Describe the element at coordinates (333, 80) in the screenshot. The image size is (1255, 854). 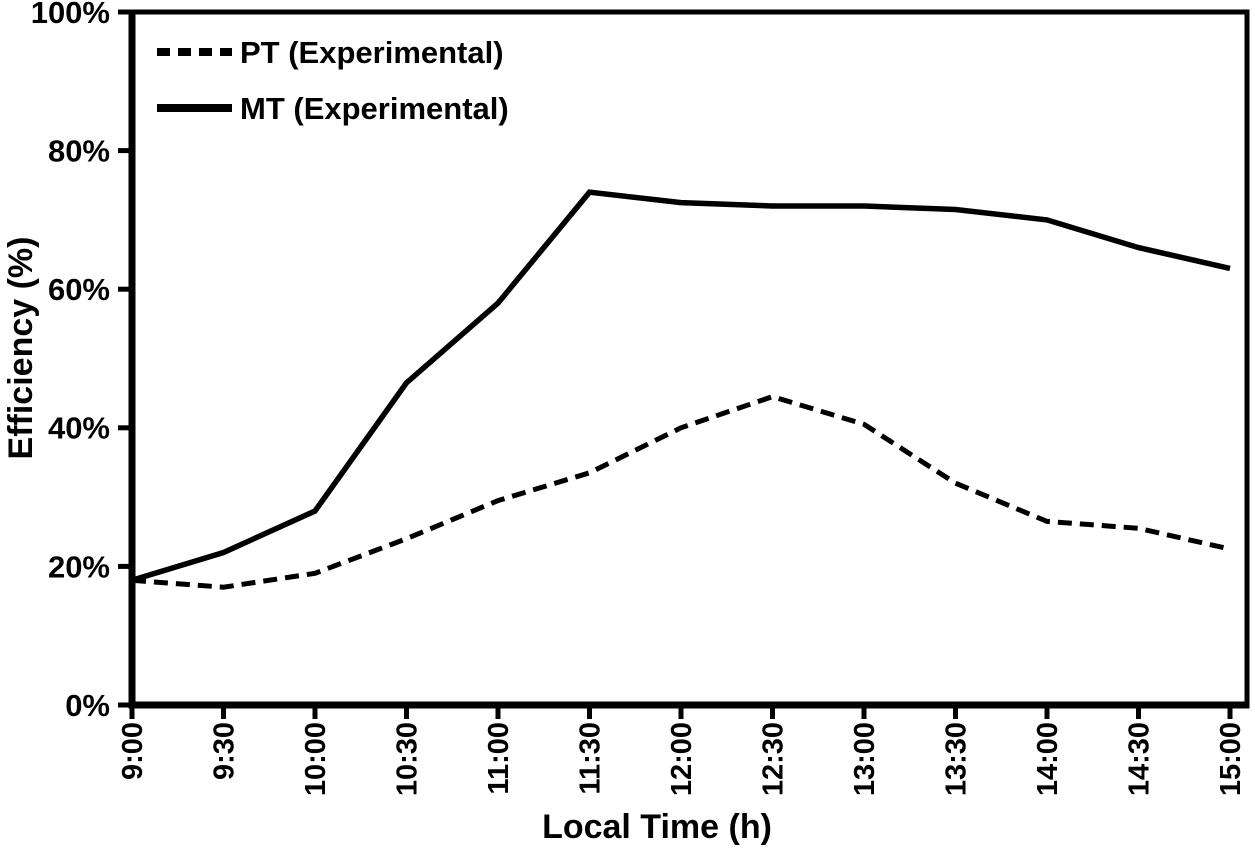
I see `legend: PT (Experimental) MT (Experimental)` at that location.